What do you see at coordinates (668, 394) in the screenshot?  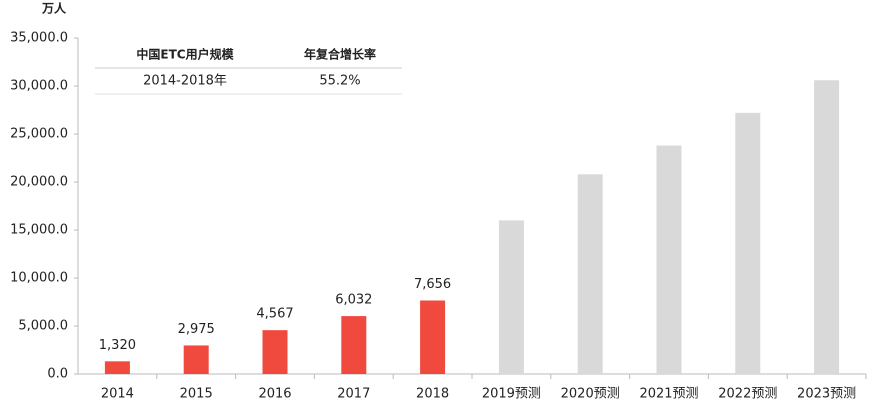 I see `x-tick-label: 2021预测` at bounding box center [668, 394].